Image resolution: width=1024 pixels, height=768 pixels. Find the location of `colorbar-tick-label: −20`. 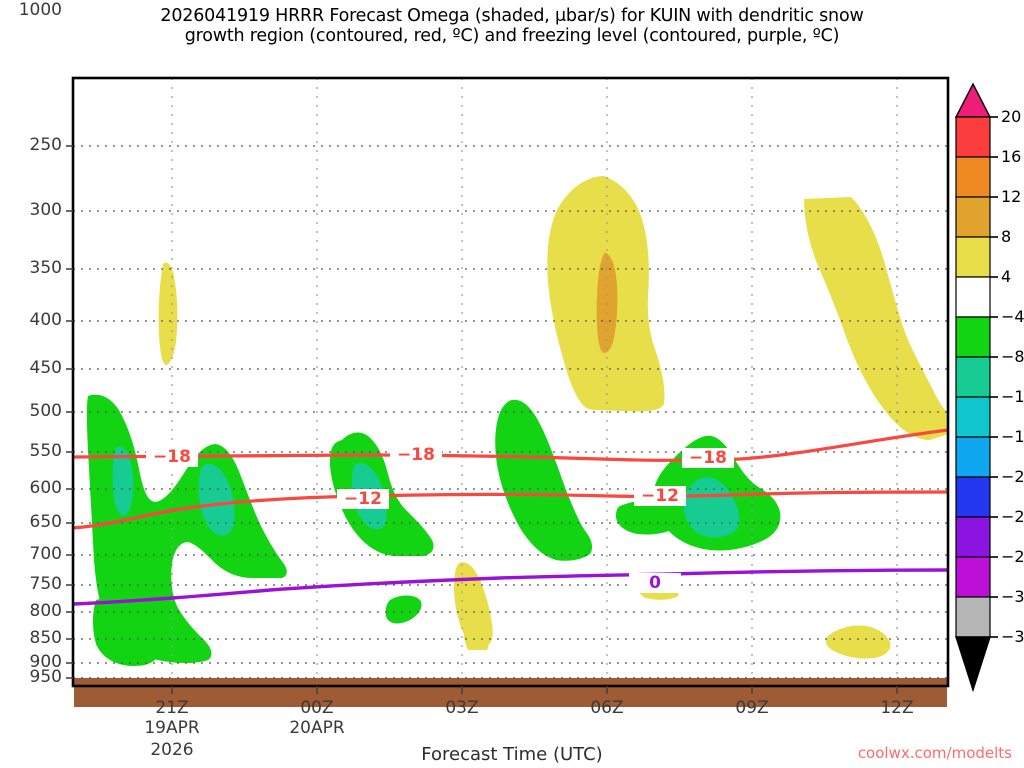

colorbar-tick-label: −20 is located at coordinates (1012, 476).